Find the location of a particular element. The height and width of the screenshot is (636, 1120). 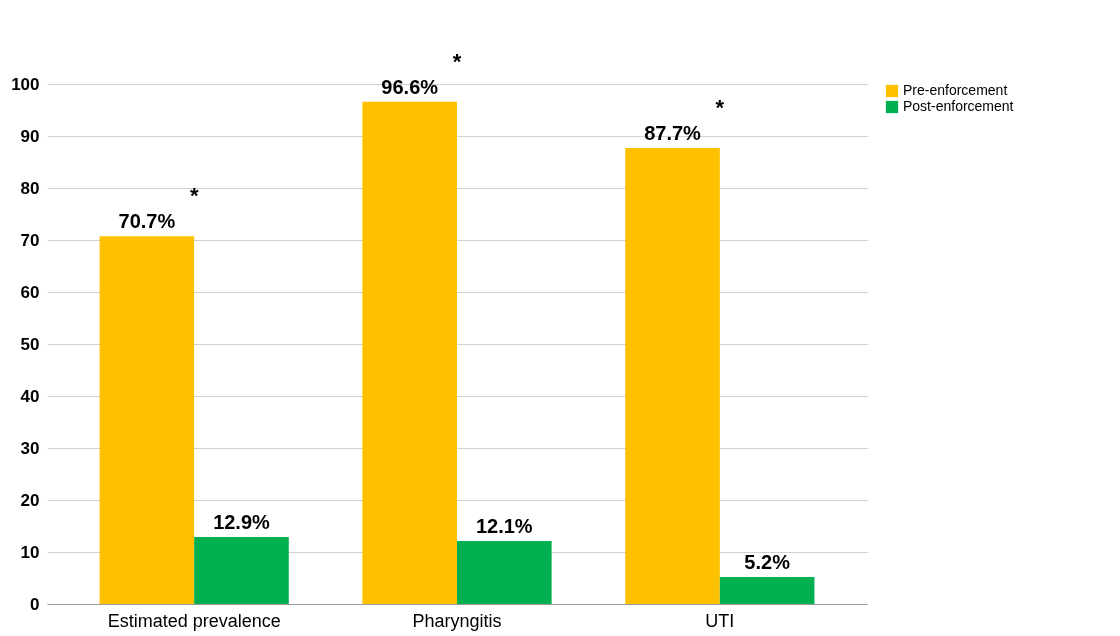

y-tick-label: 50 is located at coordinates (30, 344).